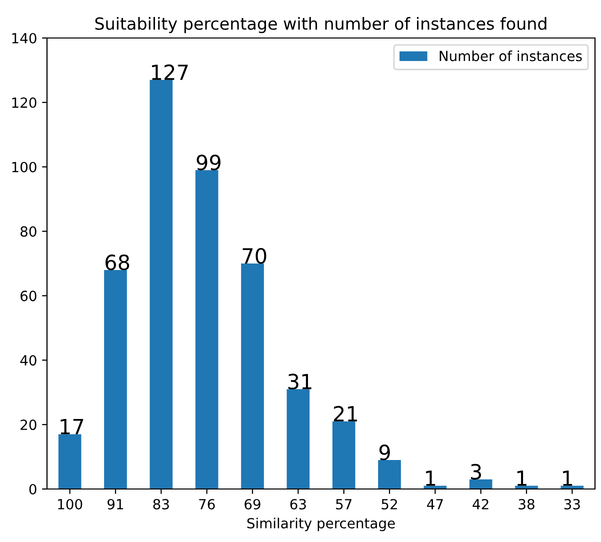  I want to click on y-tick-label: 120, so click(24, 102).